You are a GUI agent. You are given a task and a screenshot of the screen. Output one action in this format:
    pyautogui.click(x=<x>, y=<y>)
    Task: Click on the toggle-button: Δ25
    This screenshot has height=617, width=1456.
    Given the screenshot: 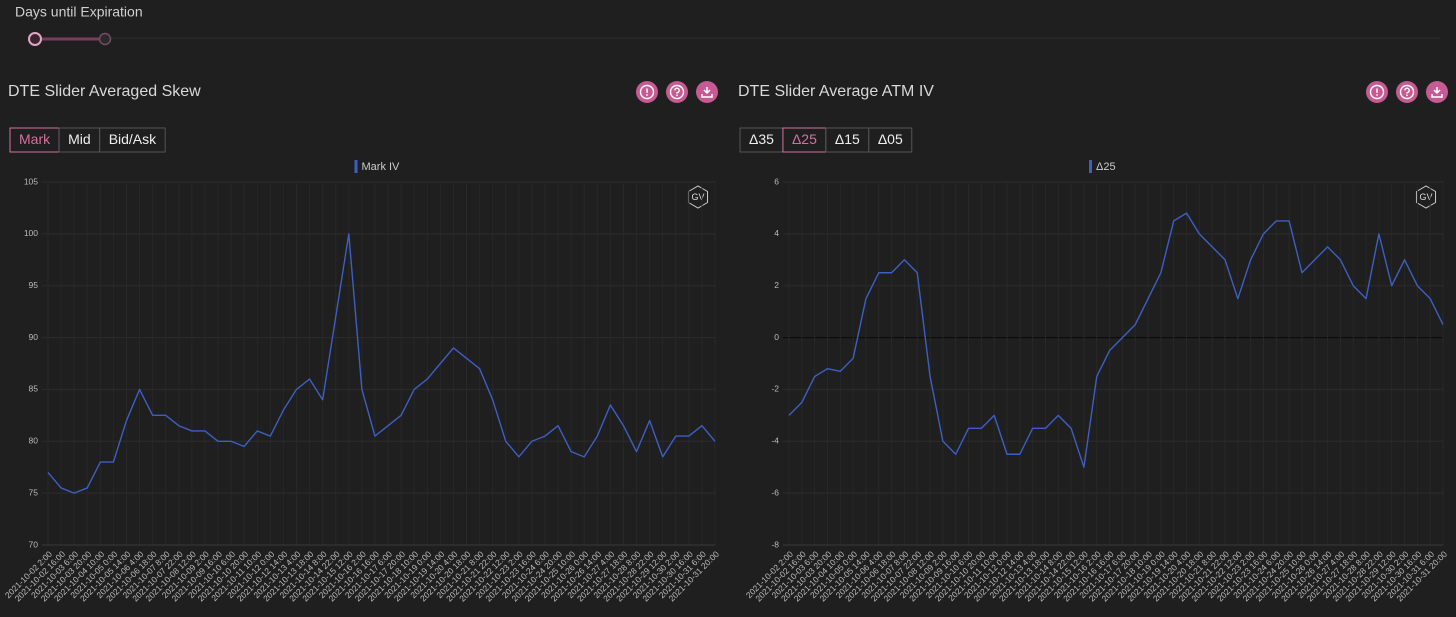 What is the action you would take?
    pyautogui.click(x=804, y=140)
    